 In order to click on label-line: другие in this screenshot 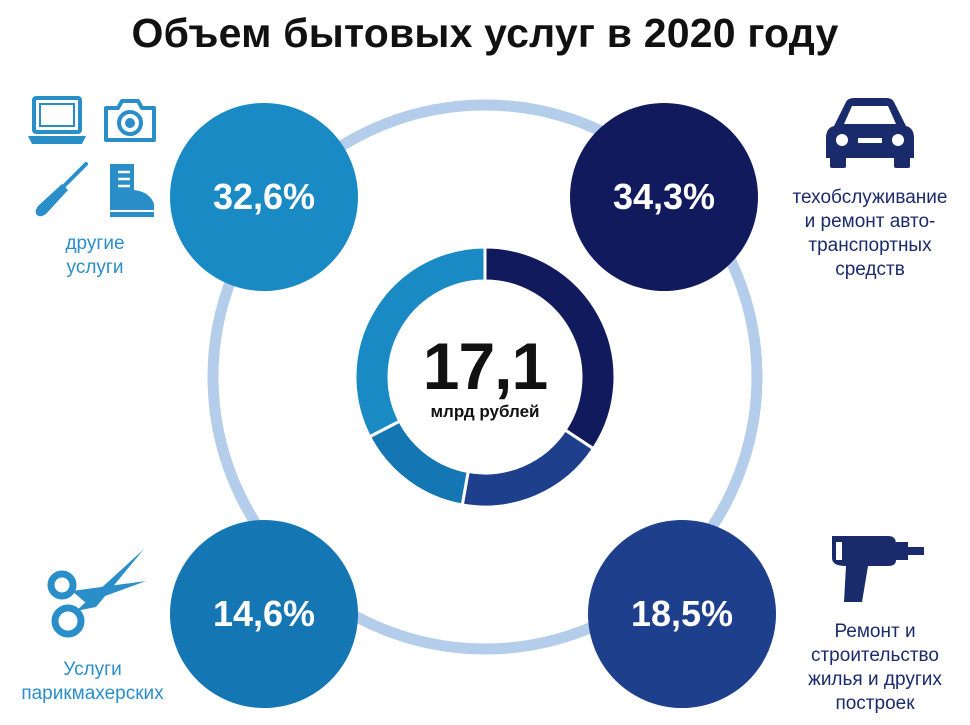, I will do `click(95, 243)`.